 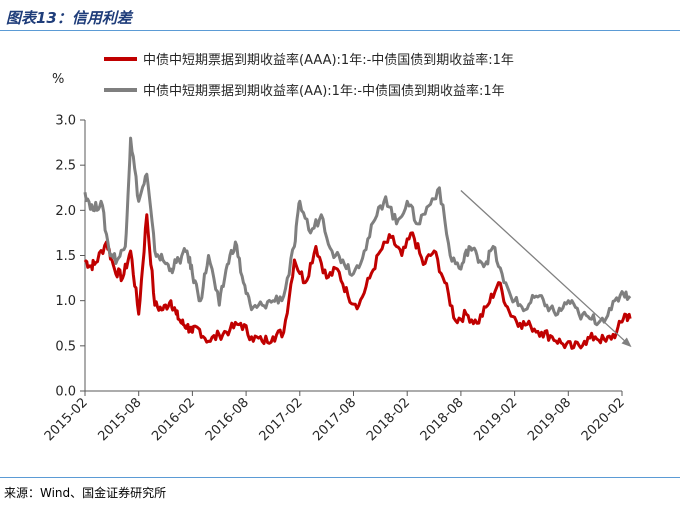 What do you see at coordinates (281, 419) in the screenshot?
I see `x-tick-label: 2017-02` at bounding box center [281, 419].